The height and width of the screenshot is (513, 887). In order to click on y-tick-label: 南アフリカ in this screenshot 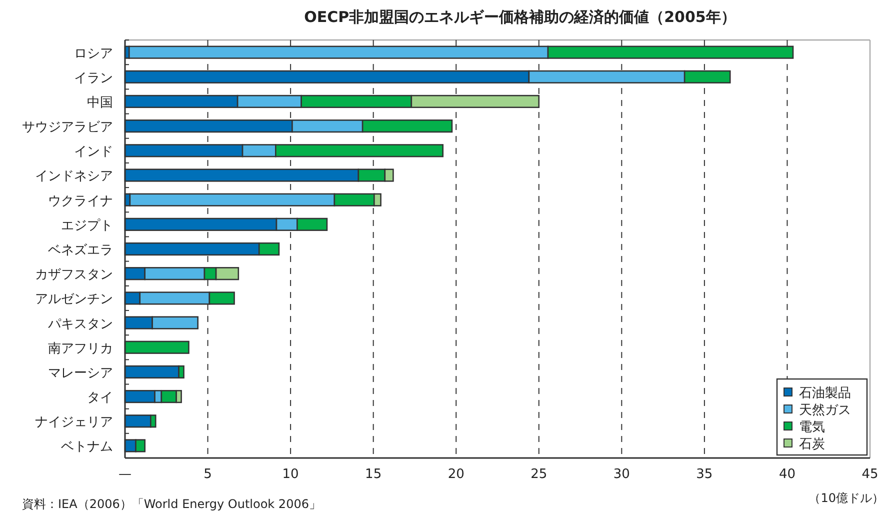, I will do `click(80, 348)`.